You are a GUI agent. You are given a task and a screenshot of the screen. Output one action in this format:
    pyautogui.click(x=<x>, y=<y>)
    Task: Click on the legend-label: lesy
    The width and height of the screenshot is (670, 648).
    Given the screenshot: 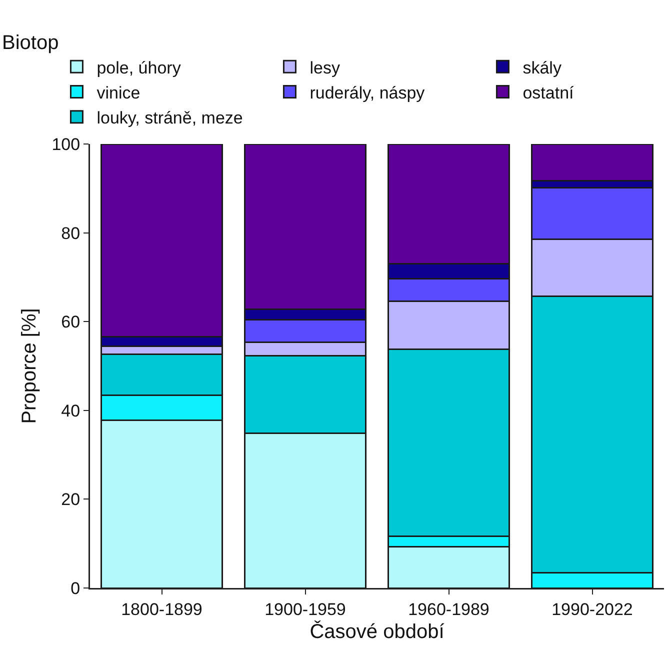 What is the action you would take?
    pyautogui.click(x=325, y=68)
    